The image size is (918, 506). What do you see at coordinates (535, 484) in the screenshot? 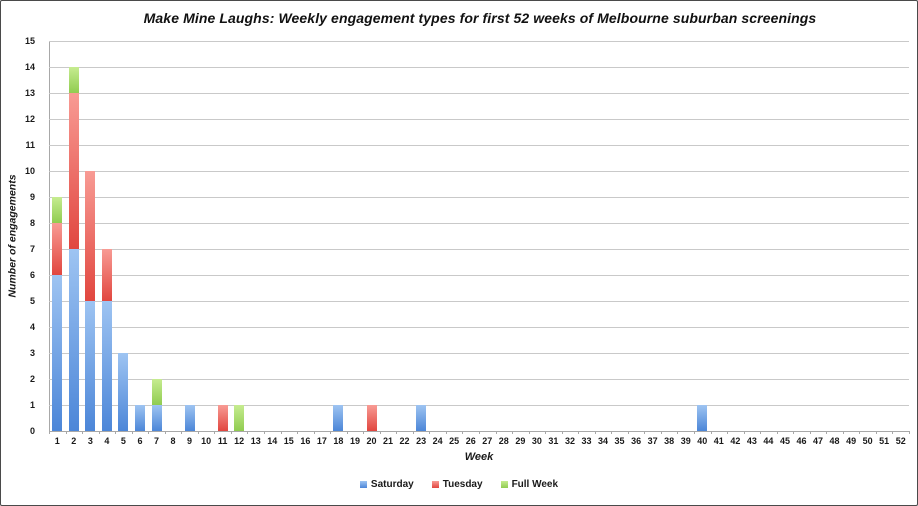
I see `legend-label: Full Week` at bounding box center [535, 484].